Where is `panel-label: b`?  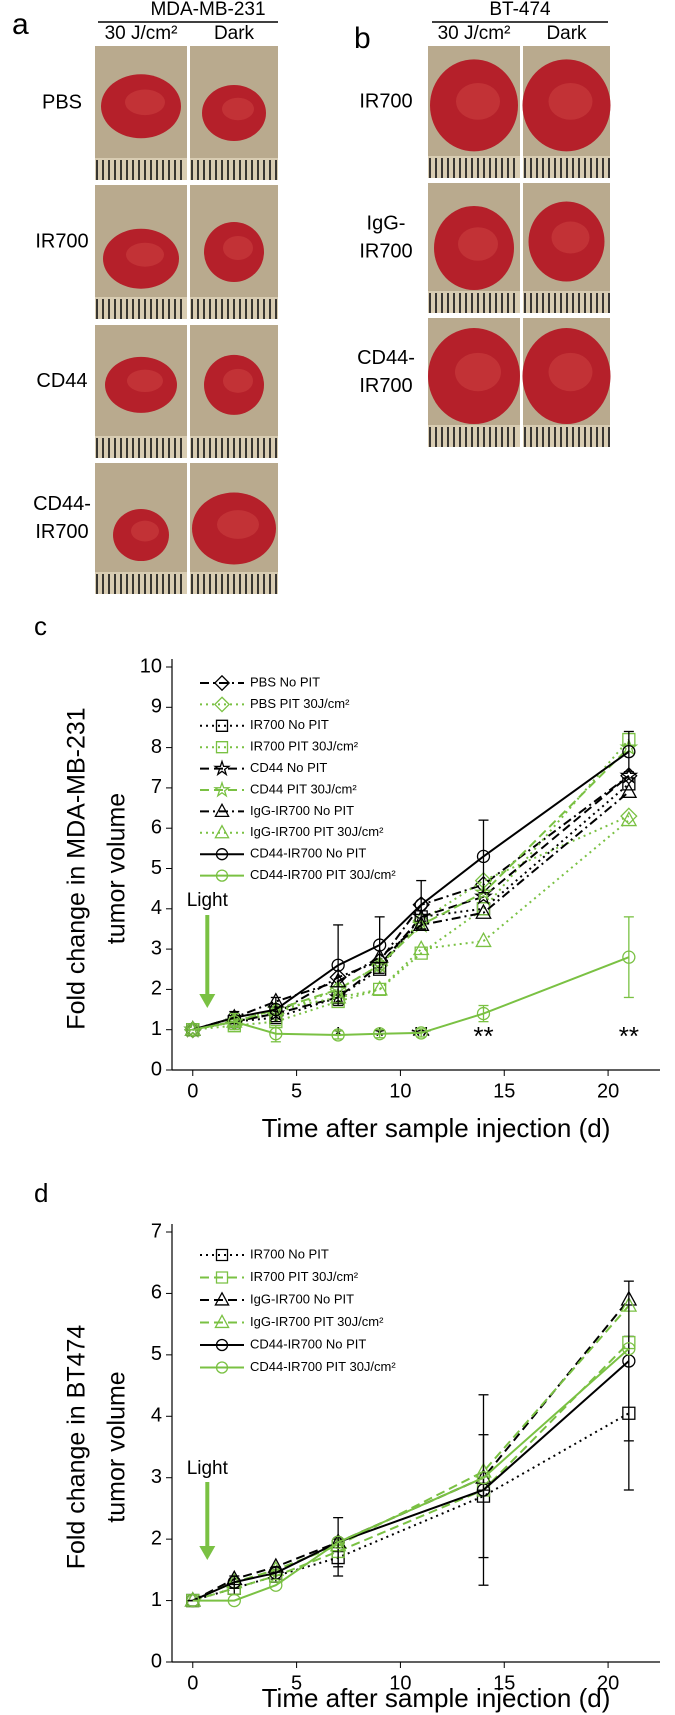
panel-label: b is located at coordinates (362, 38).